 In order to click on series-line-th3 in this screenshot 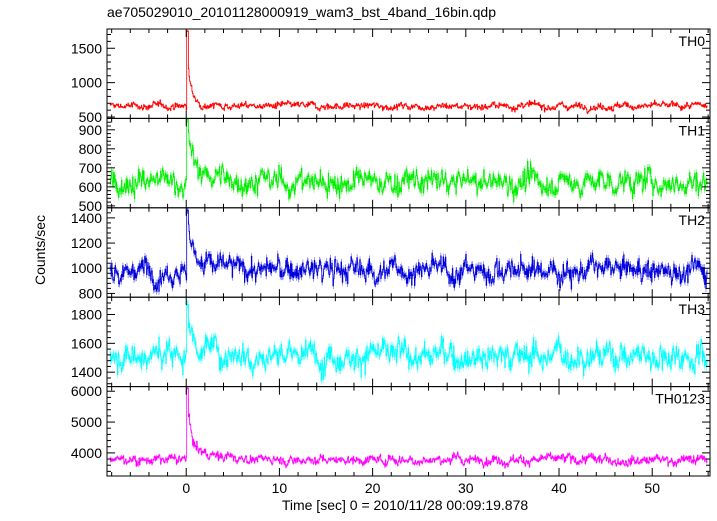, I will do `click(408, 343)`.